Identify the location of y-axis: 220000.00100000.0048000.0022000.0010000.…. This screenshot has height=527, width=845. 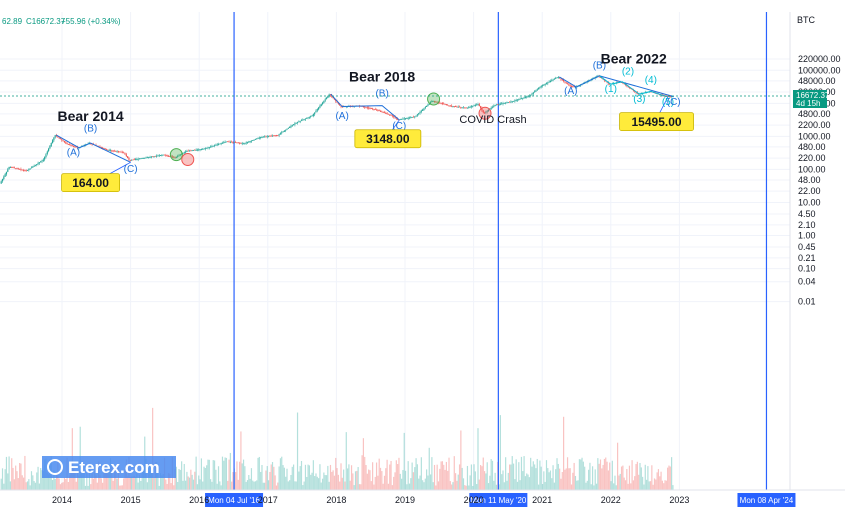
(819, 180).